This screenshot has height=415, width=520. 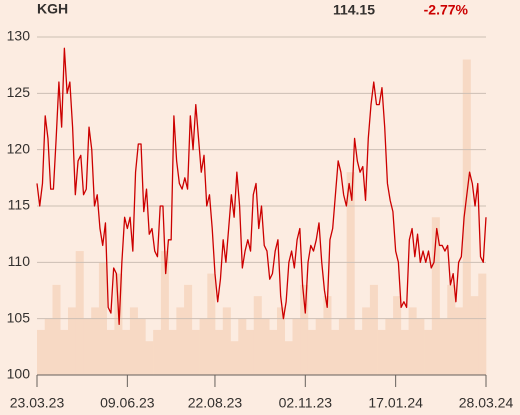 What do you see at coordinates (19, 92) in the screenshot?
I see `y-tick-label: 125` at bounding box center [19, 92].